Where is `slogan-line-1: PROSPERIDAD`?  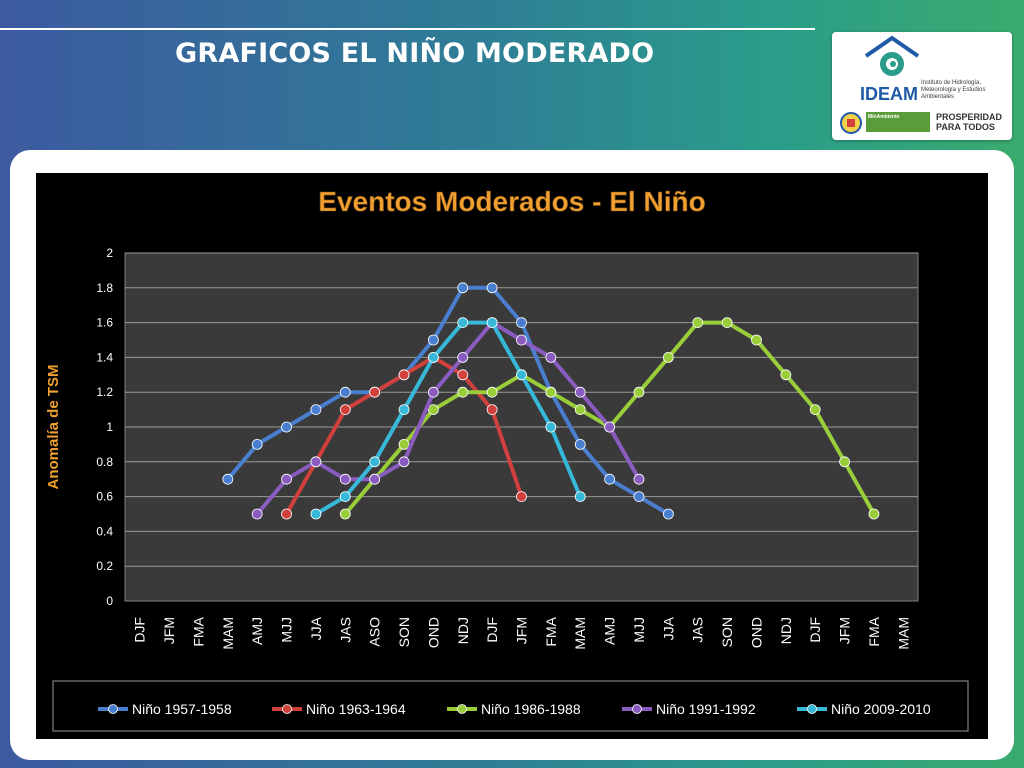 slogan-line-1: PROSPERIDAD is located at coordinates (969, 117).